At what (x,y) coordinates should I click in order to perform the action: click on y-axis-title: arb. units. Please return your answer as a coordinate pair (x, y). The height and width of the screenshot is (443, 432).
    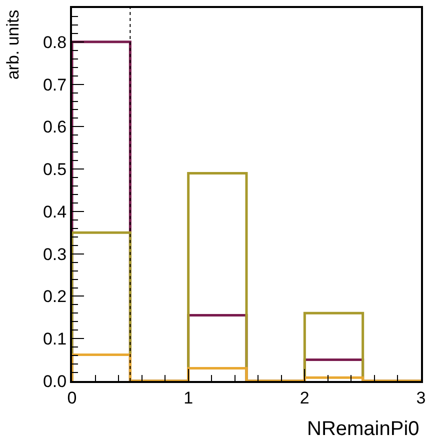
    Looking at the image, I should click on (13, 45).